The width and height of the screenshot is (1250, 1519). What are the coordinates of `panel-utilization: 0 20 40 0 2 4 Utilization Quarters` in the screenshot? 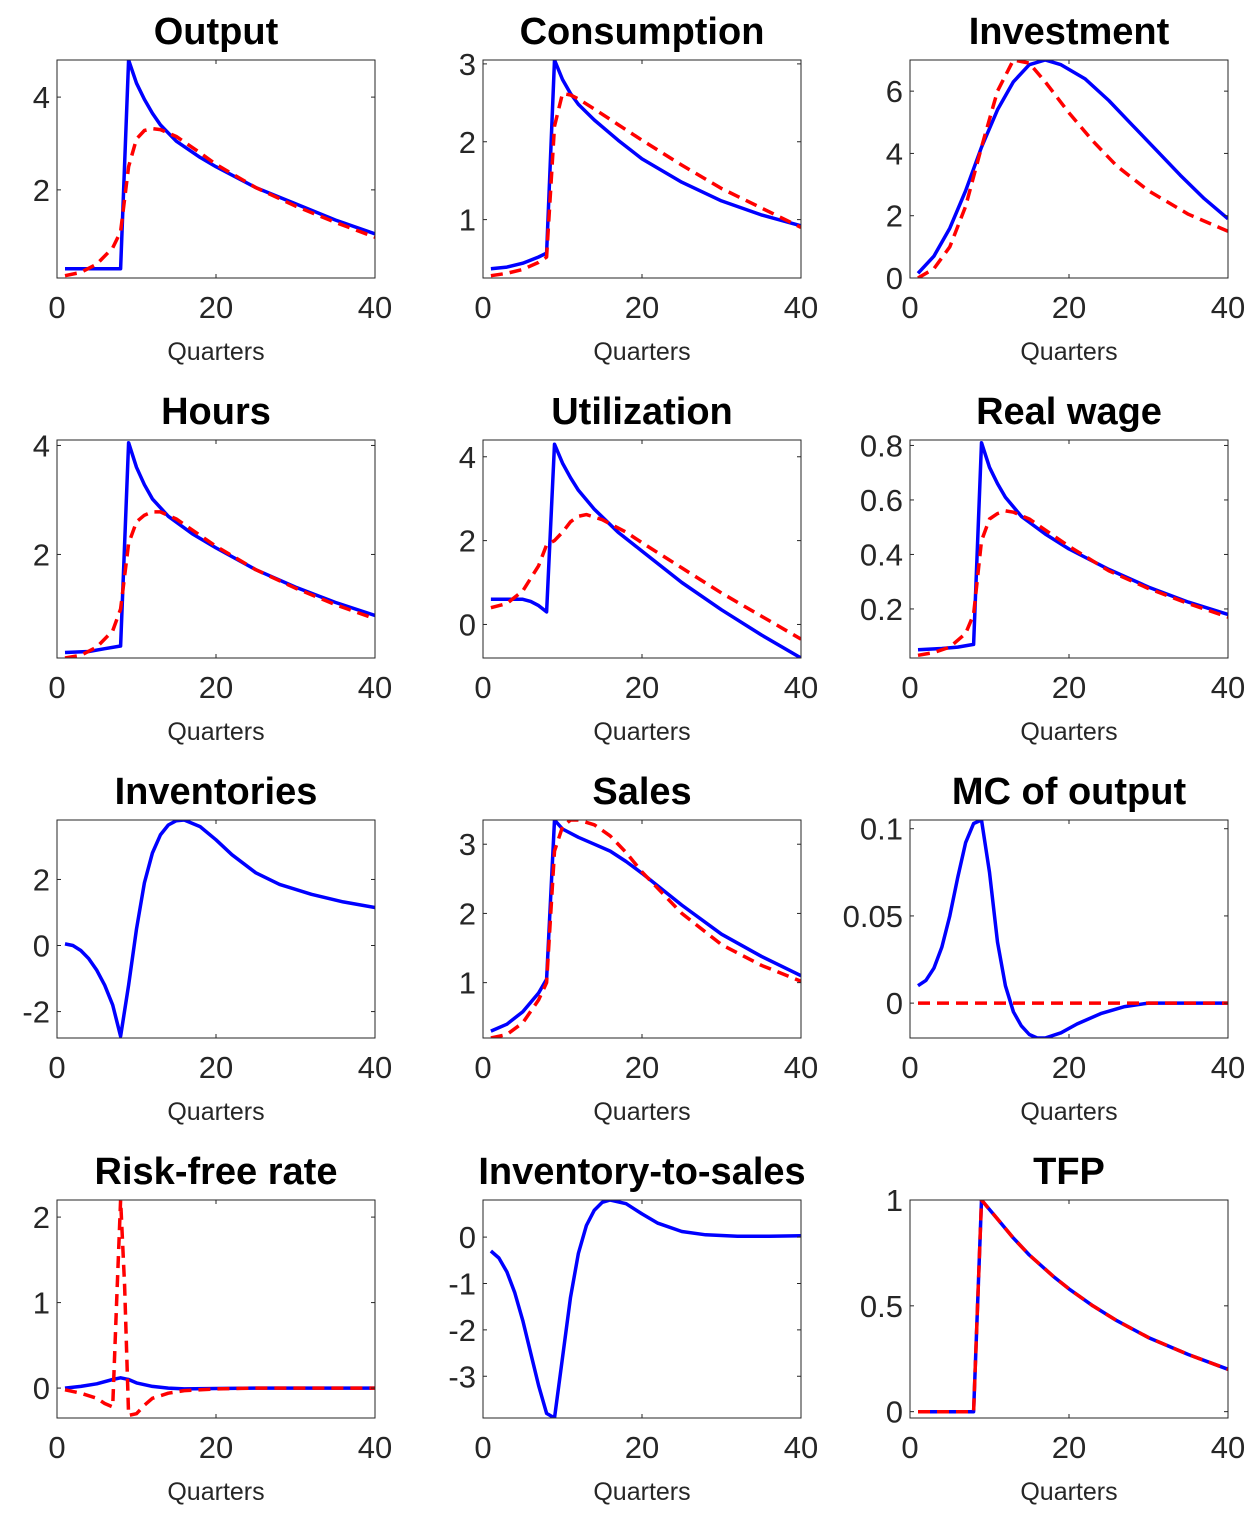 It's located at (638, 568).